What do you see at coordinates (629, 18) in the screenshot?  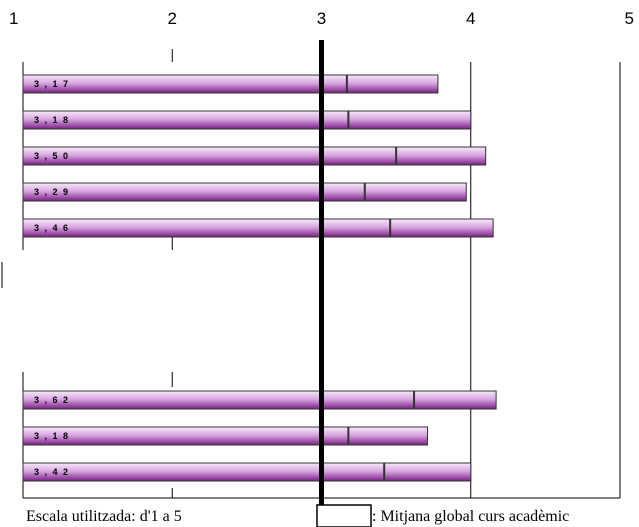 I see `tick-label-5: 5` at bounding box center [629, 18].